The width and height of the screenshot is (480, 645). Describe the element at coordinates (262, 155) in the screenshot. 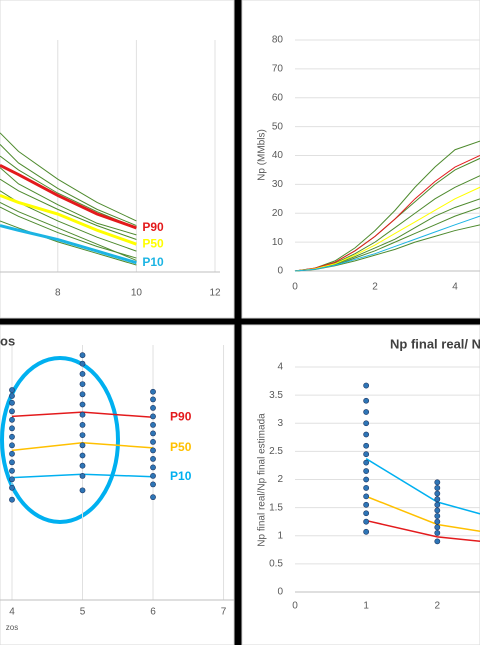

I see `y-axis-label: Np (MMbls)` at that location.